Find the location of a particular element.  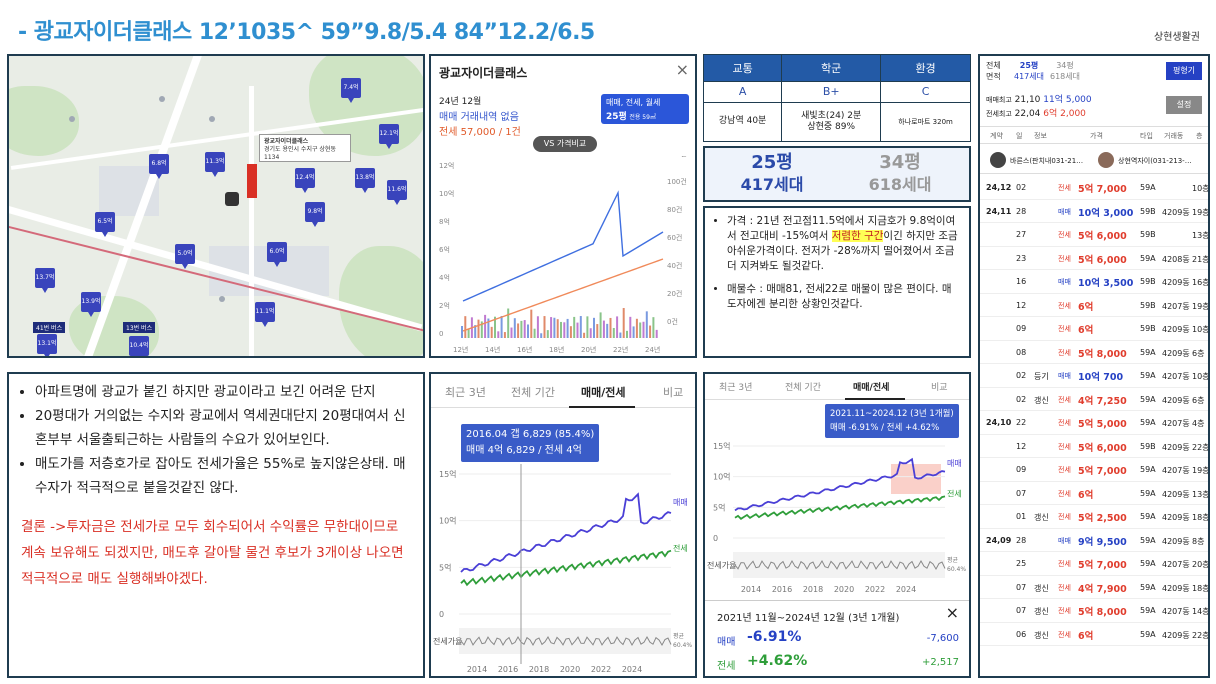

selected-complex-icon is located at coordinates (252, 181).